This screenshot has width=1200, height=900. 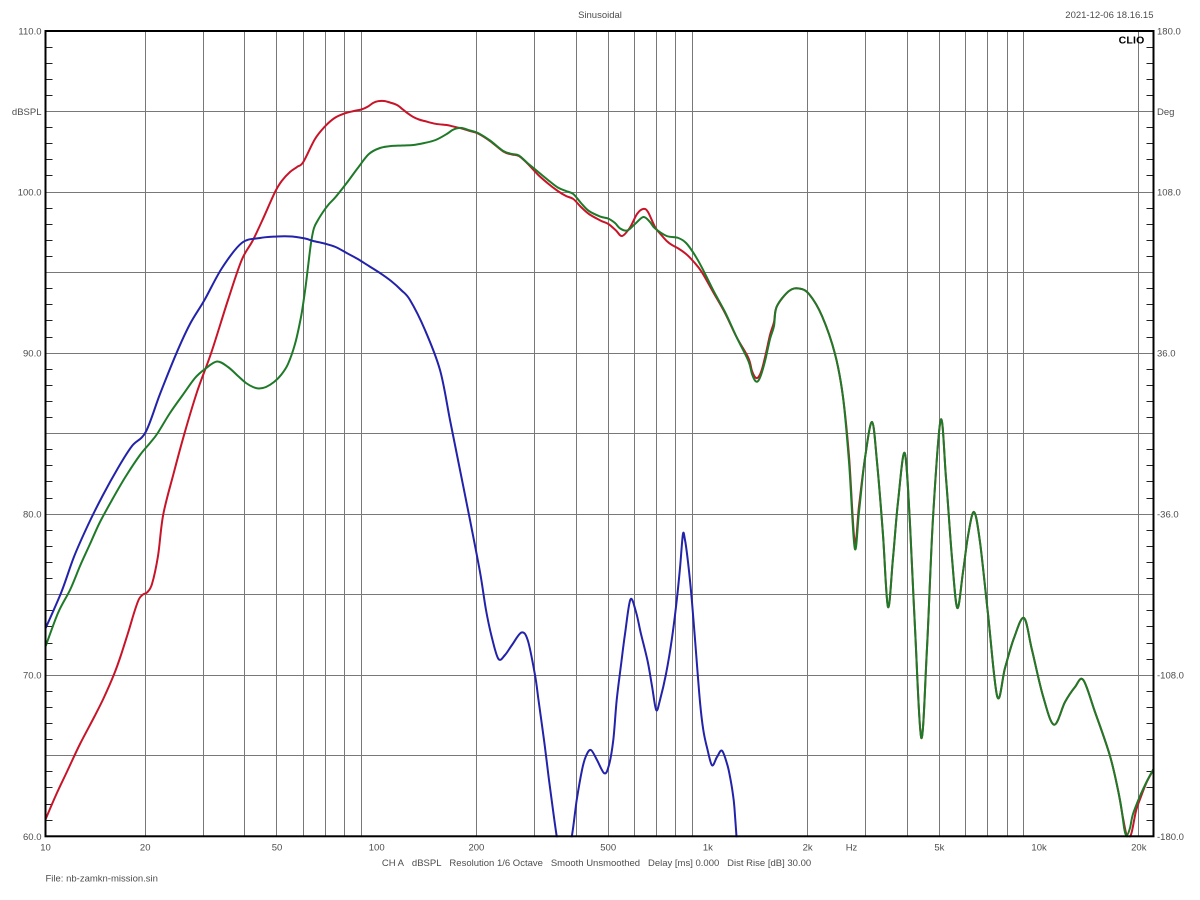 I want to click on svg-text: 10, so click(x=45, y=848).